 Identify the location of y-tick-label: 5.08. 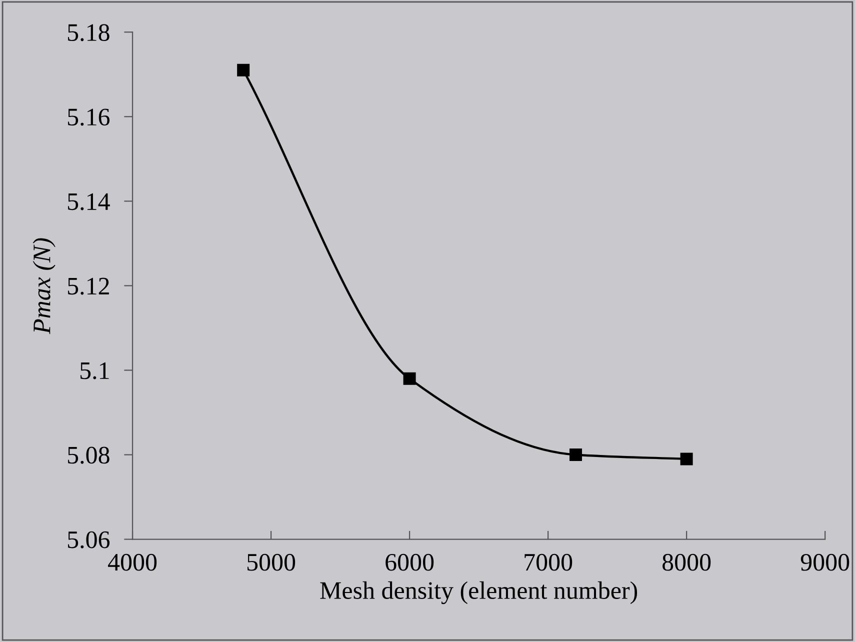
(89, 455).